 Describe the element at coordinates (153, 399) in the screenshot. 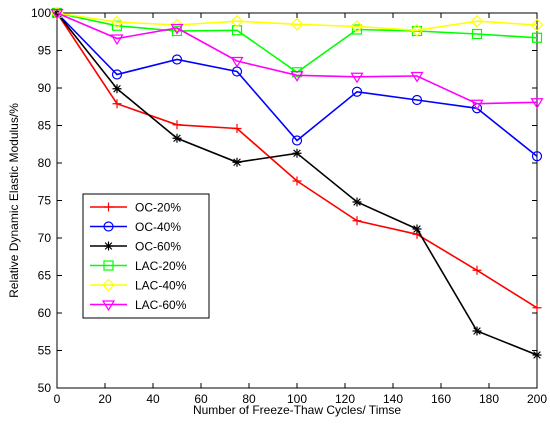

I see `x-tick-label: 40` at that location.